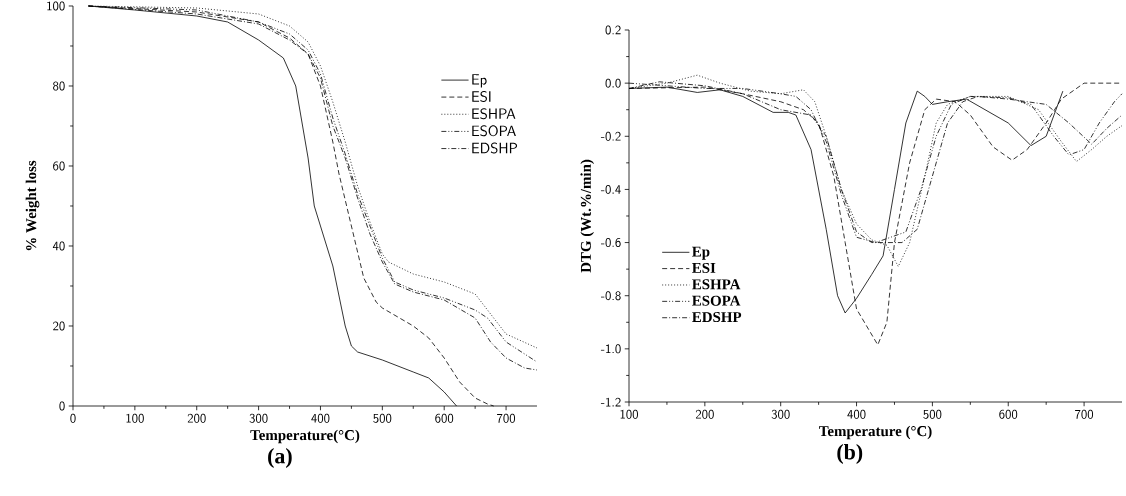  What do you see at coordinates (587, 216) in the screenshot?
I see `y-axis-title: DTG (Wt.%/min)` at bounding box center [587, 216].